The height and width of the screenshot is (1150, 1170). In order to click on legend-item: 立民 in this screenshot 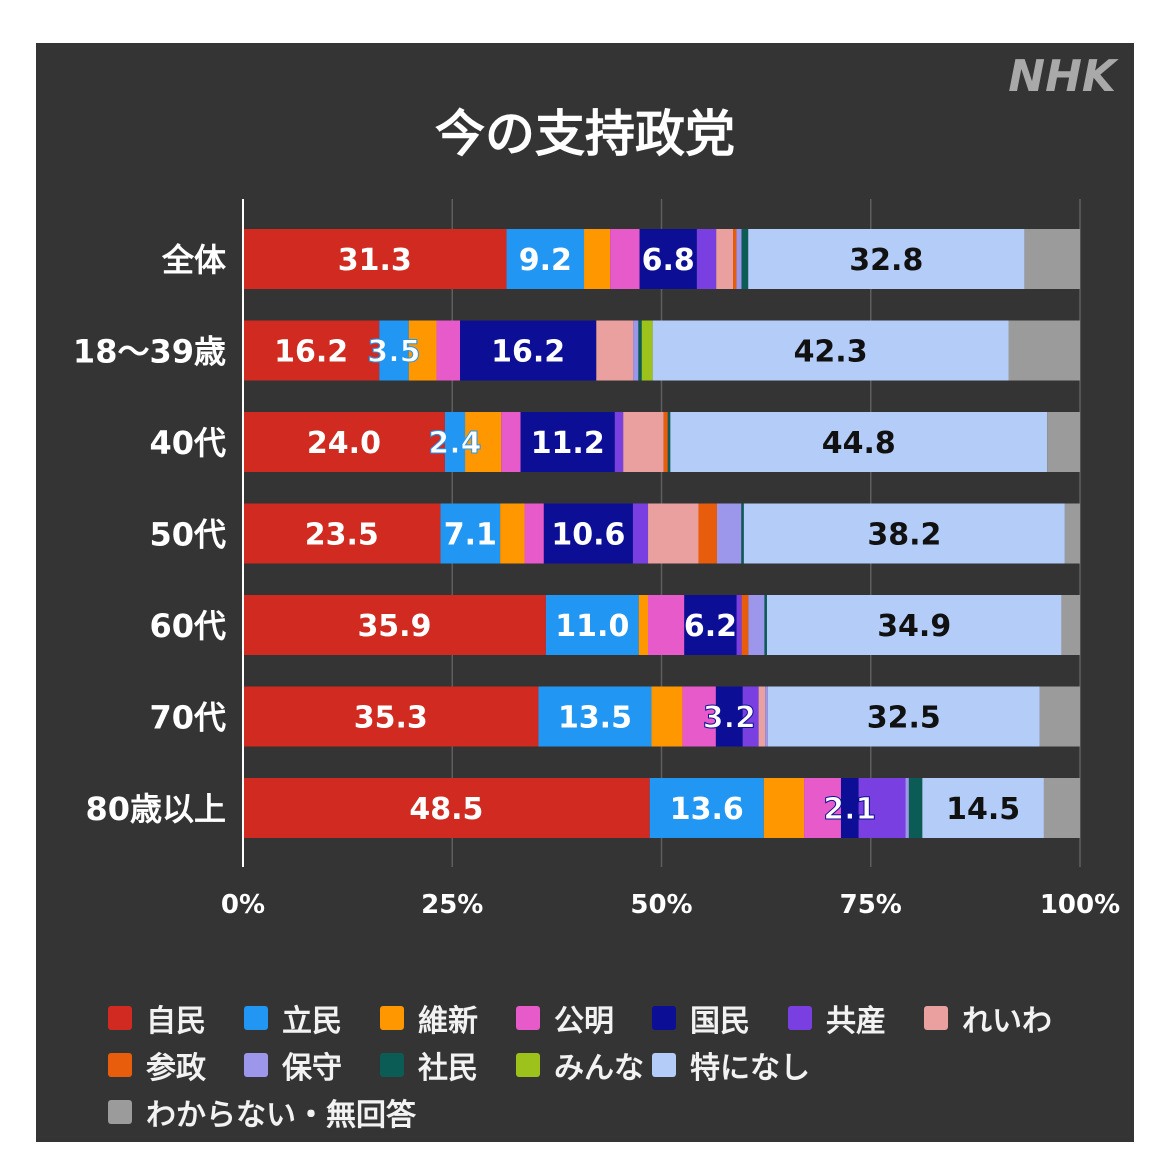, I will do `click(293, 1018)`.